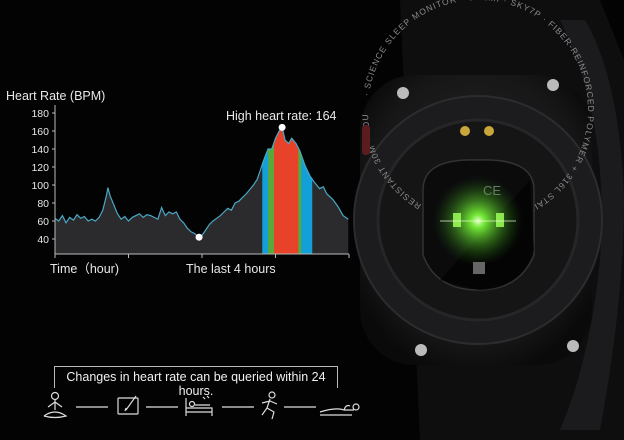 This screenshot has width=624, height=440. I want to click on tablet-writing-icon, so click(128, 405).